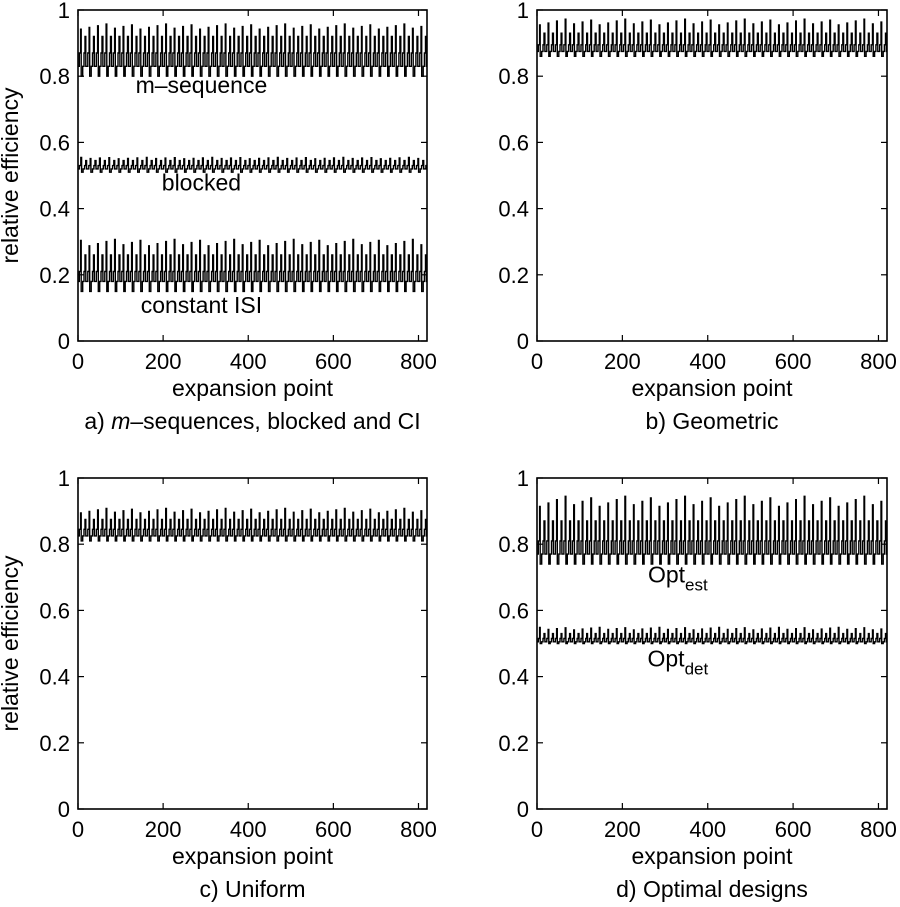 The height and width of the screenshot is (907, 900). I want to click on panel-d-xtick-label: 200, so click(622, 829).